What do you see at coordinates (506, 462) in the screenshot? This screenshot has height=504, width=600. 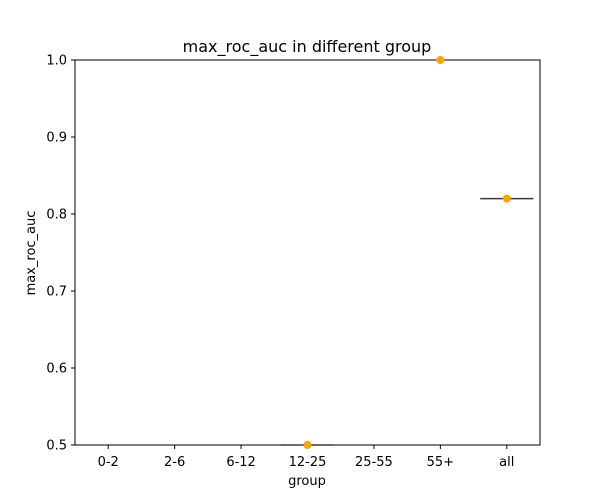 I see `x-tick-label: all` at bounding box center [506, 462].